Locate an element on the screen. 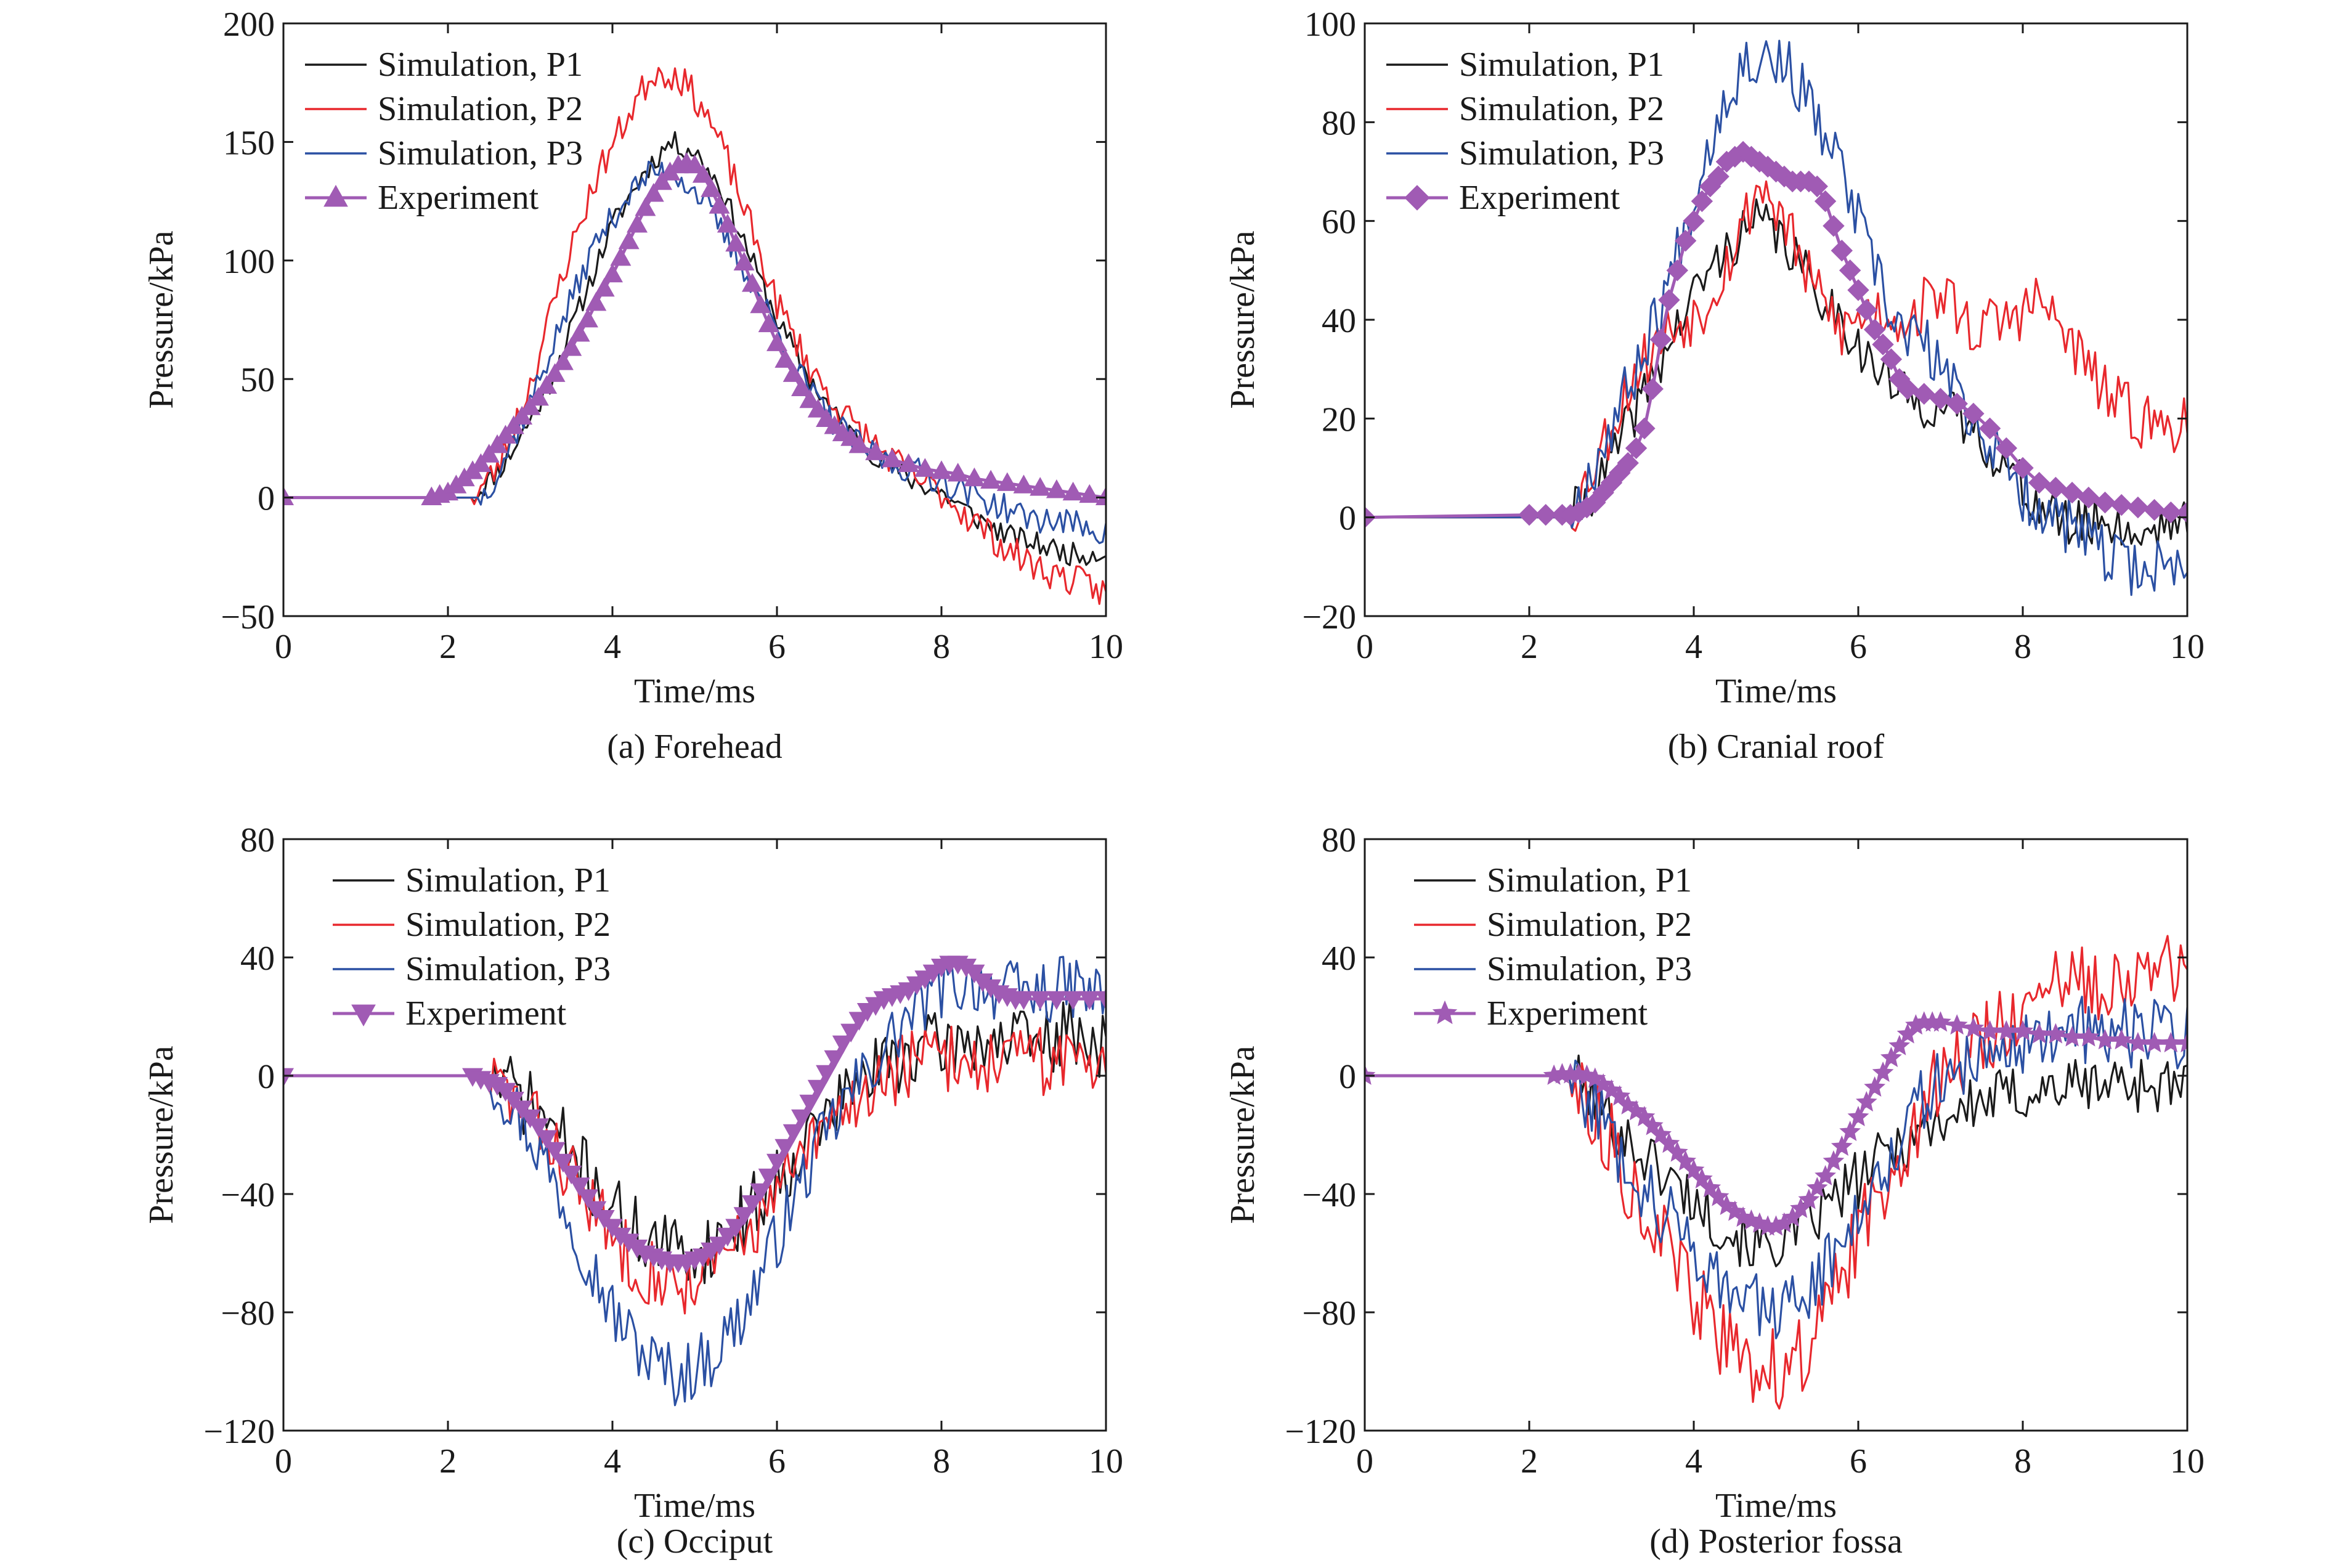 The width and height of the screenshot is (2329, 1568). y-tick-label: 200 is located at coordinates (249, 25).